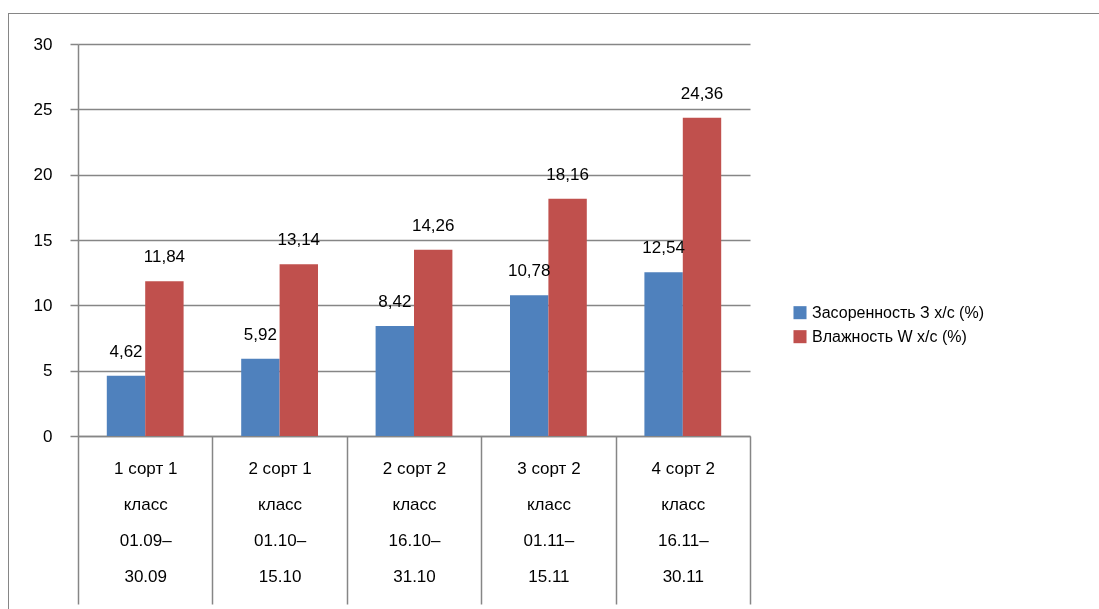  Describe the element at coordinates (43, 175) in the screenshot. I see `y-tick-label: 20` at that location.